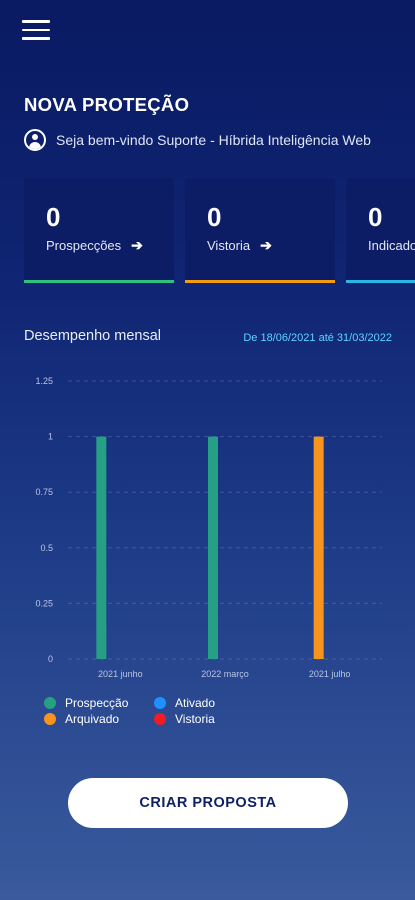 This screenshot has width=415, height=900. I want to click on card-indicados: 0 Indicados ➔, so click(380, 230).